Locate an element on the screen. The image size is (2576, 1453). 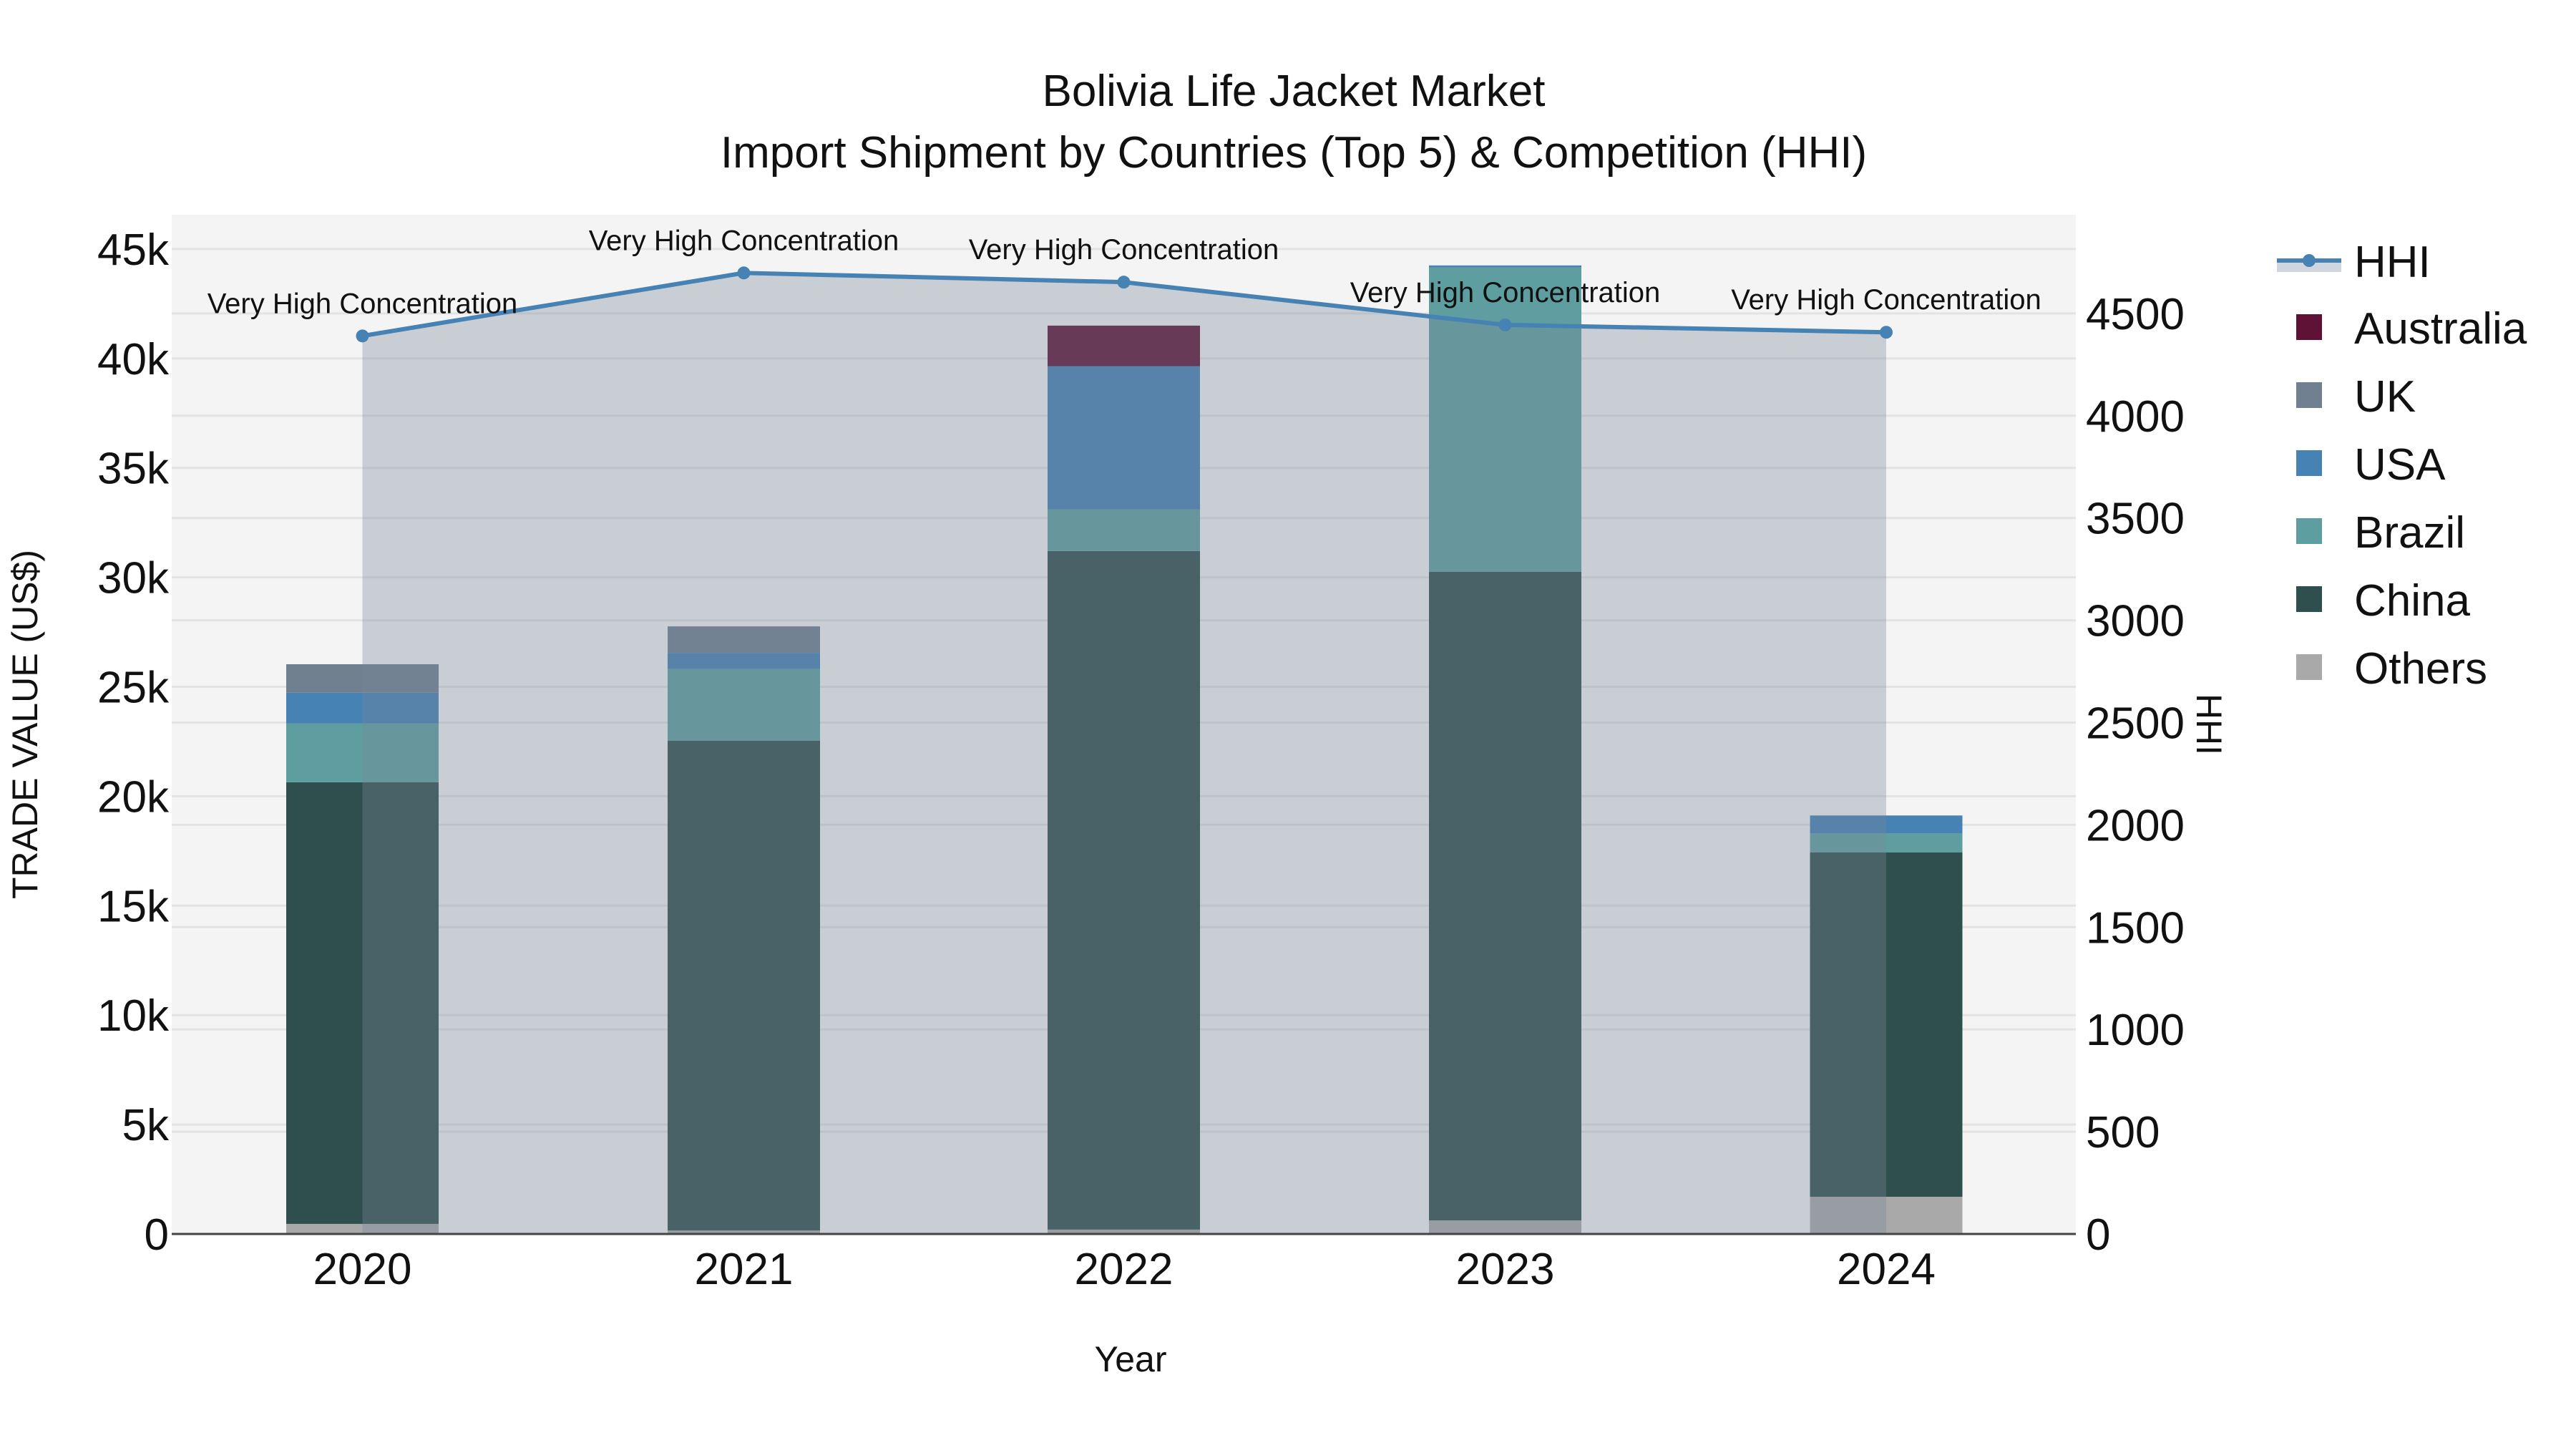
bar-segment-usa-2022 is located at coordinates (1124, 438).